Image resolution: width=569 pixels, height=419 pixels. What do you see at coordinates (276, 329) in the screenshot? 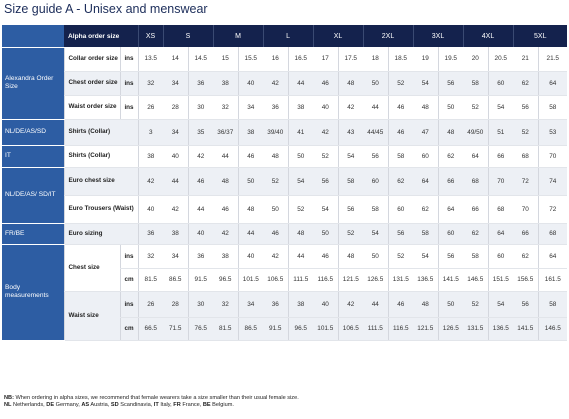
I see `value-cell: 91.5` at bounding box center [276, 329].